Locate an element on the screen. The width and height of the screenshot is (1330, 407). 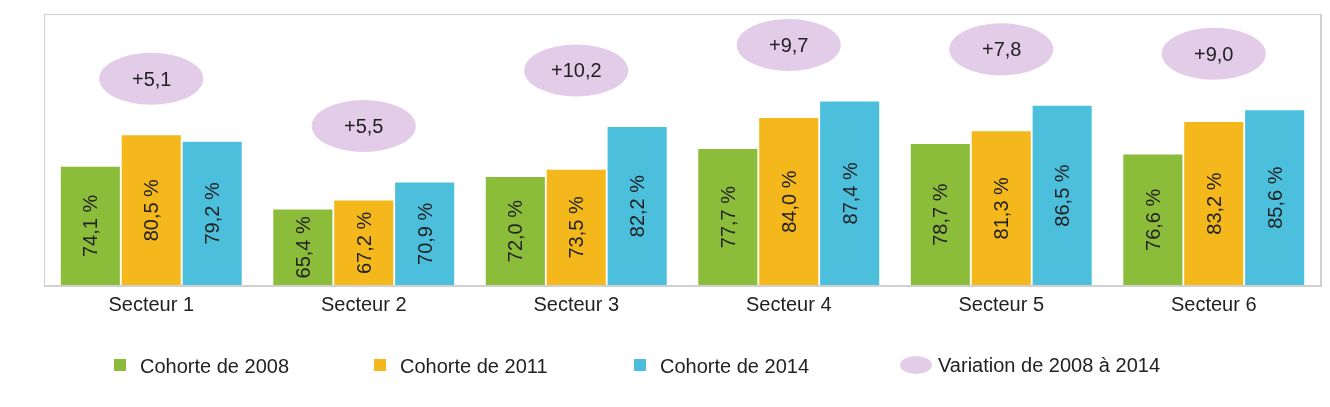
annotation: +7,8 is located at coordinates (1002, 49).